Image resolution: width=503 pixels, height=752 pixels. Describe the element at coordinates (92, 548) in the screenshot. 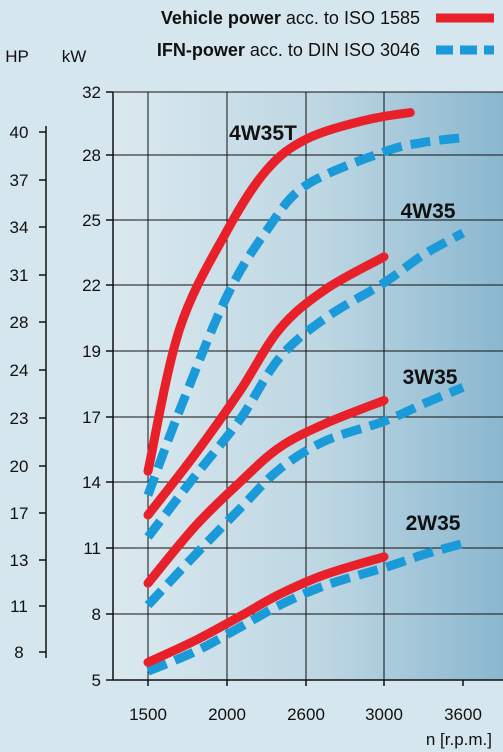

I see `kw-tick-label: 11` at that location.